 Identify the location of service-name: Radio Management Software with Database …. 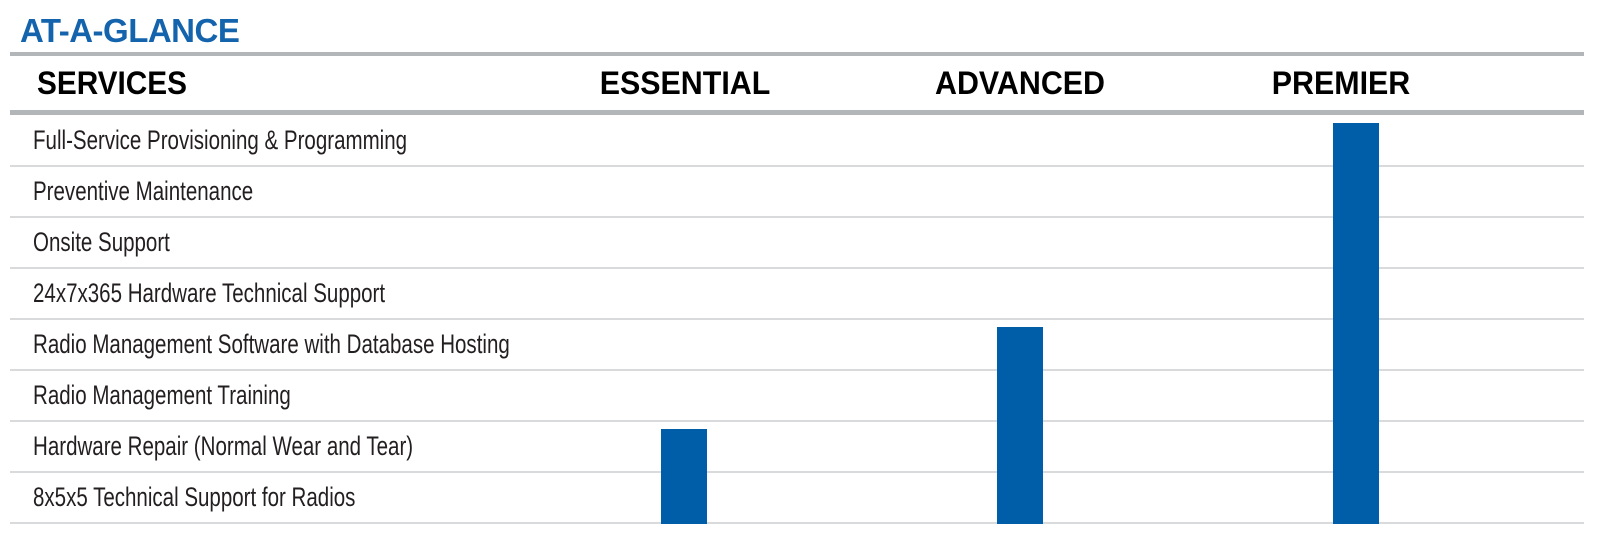
(271, 344).